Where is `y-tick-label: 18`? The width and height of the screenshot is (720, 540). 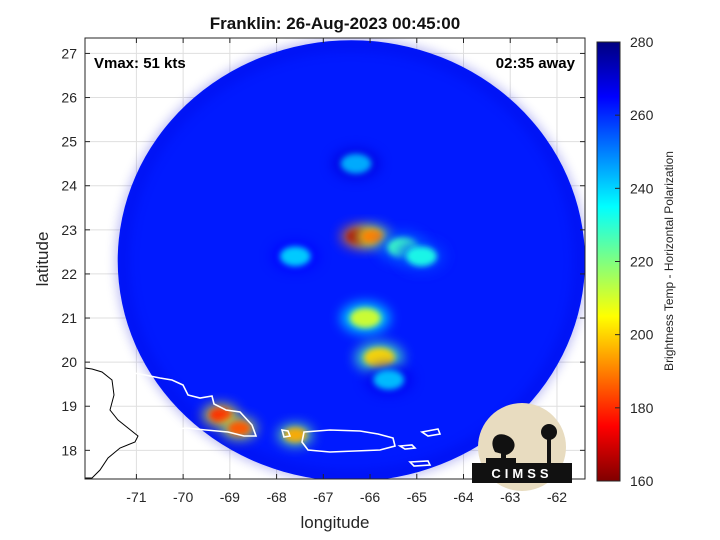
y-tick-label: 18 is located at coordinates (69, 450).